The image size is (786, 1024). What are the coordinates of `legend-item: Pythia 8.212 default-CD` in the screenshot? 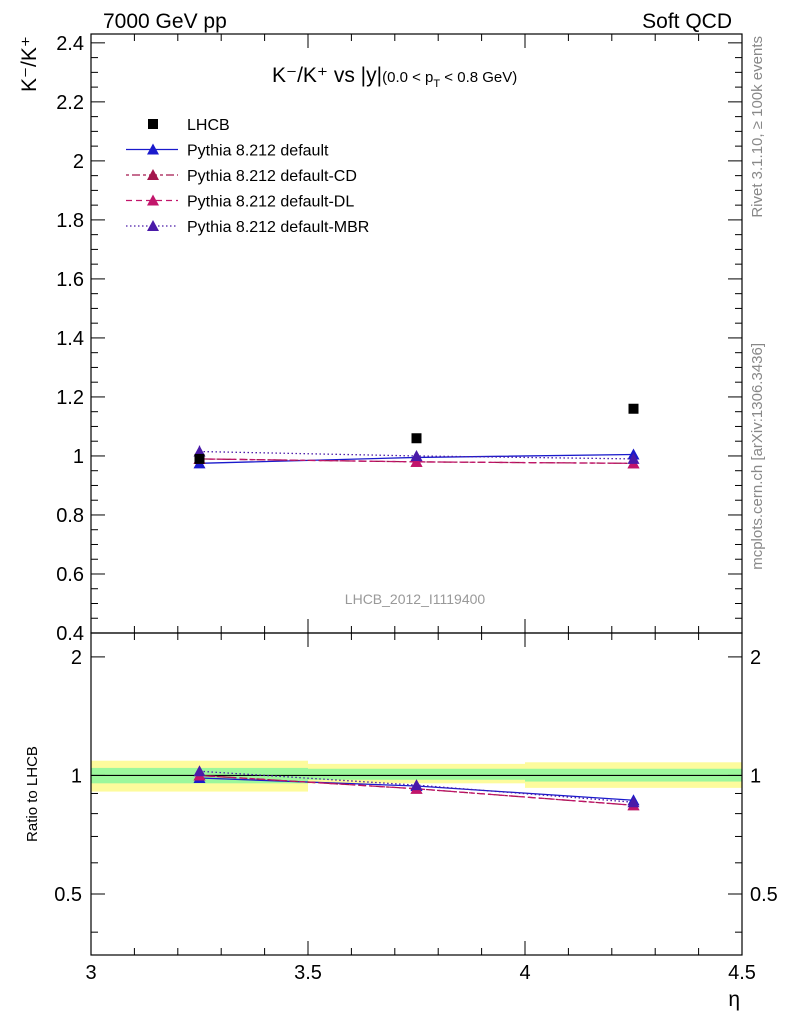 It's located at (241, 176).